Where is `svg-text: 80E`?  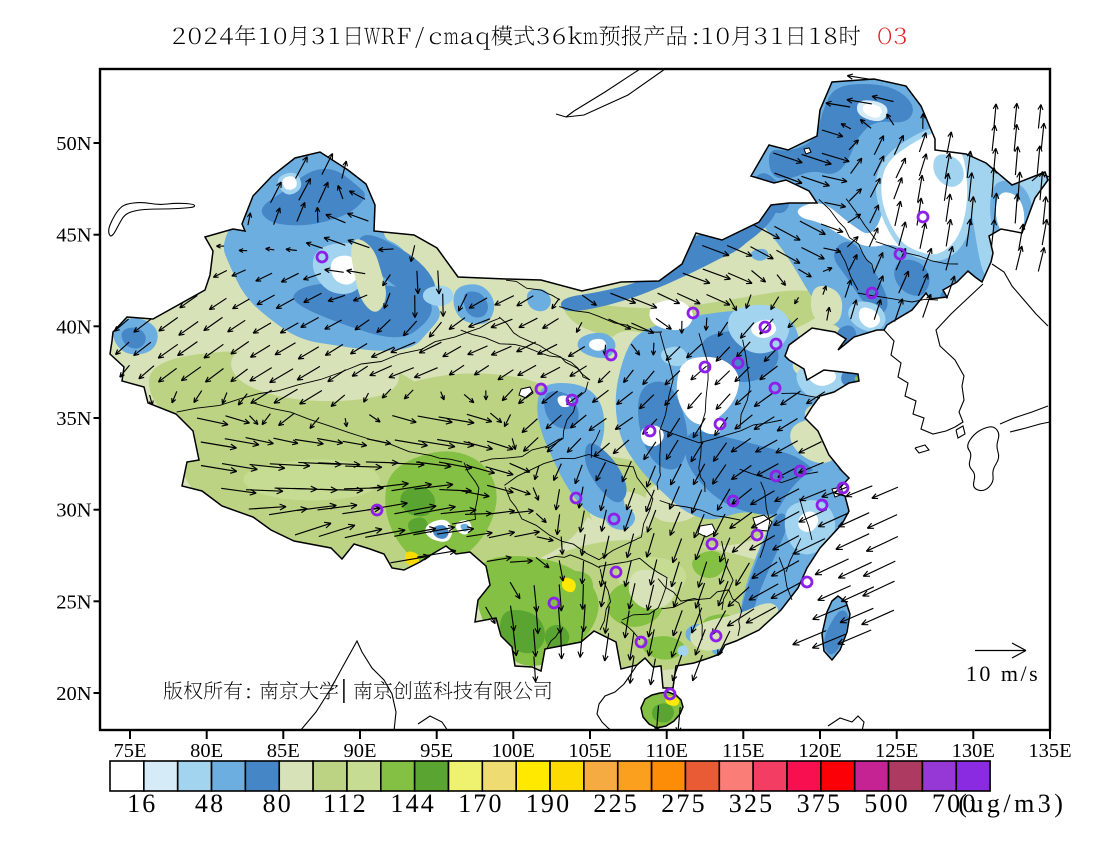
svg-text: 80E is located at coordinates (206, 751).